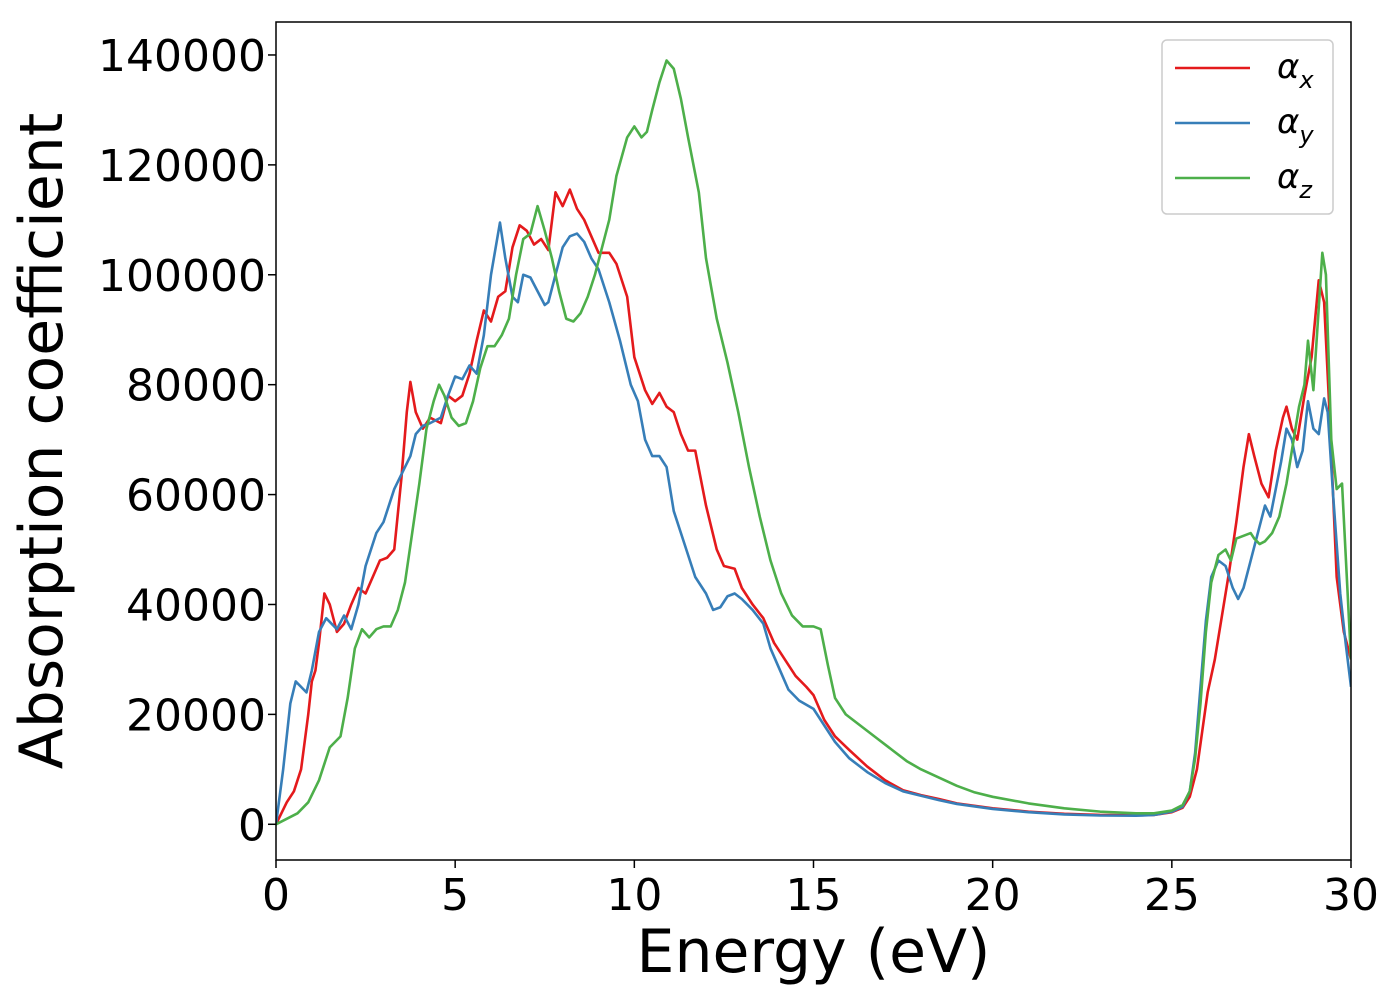  What do you see at coordinates (196, 496) in the screenshot?
I see `y-tick-label: 60000` at bounding box center [196, 496].